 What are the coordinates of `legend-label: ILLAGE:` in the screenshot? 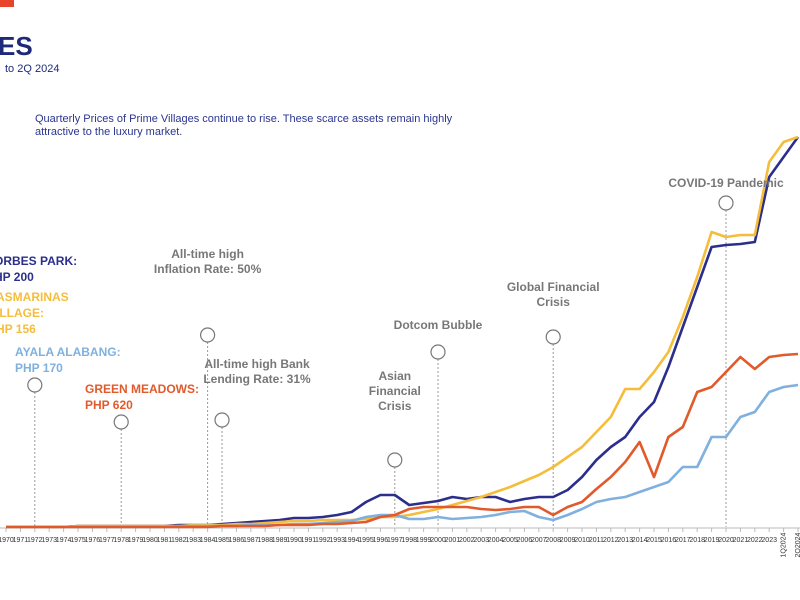 It's located at (22, 313).